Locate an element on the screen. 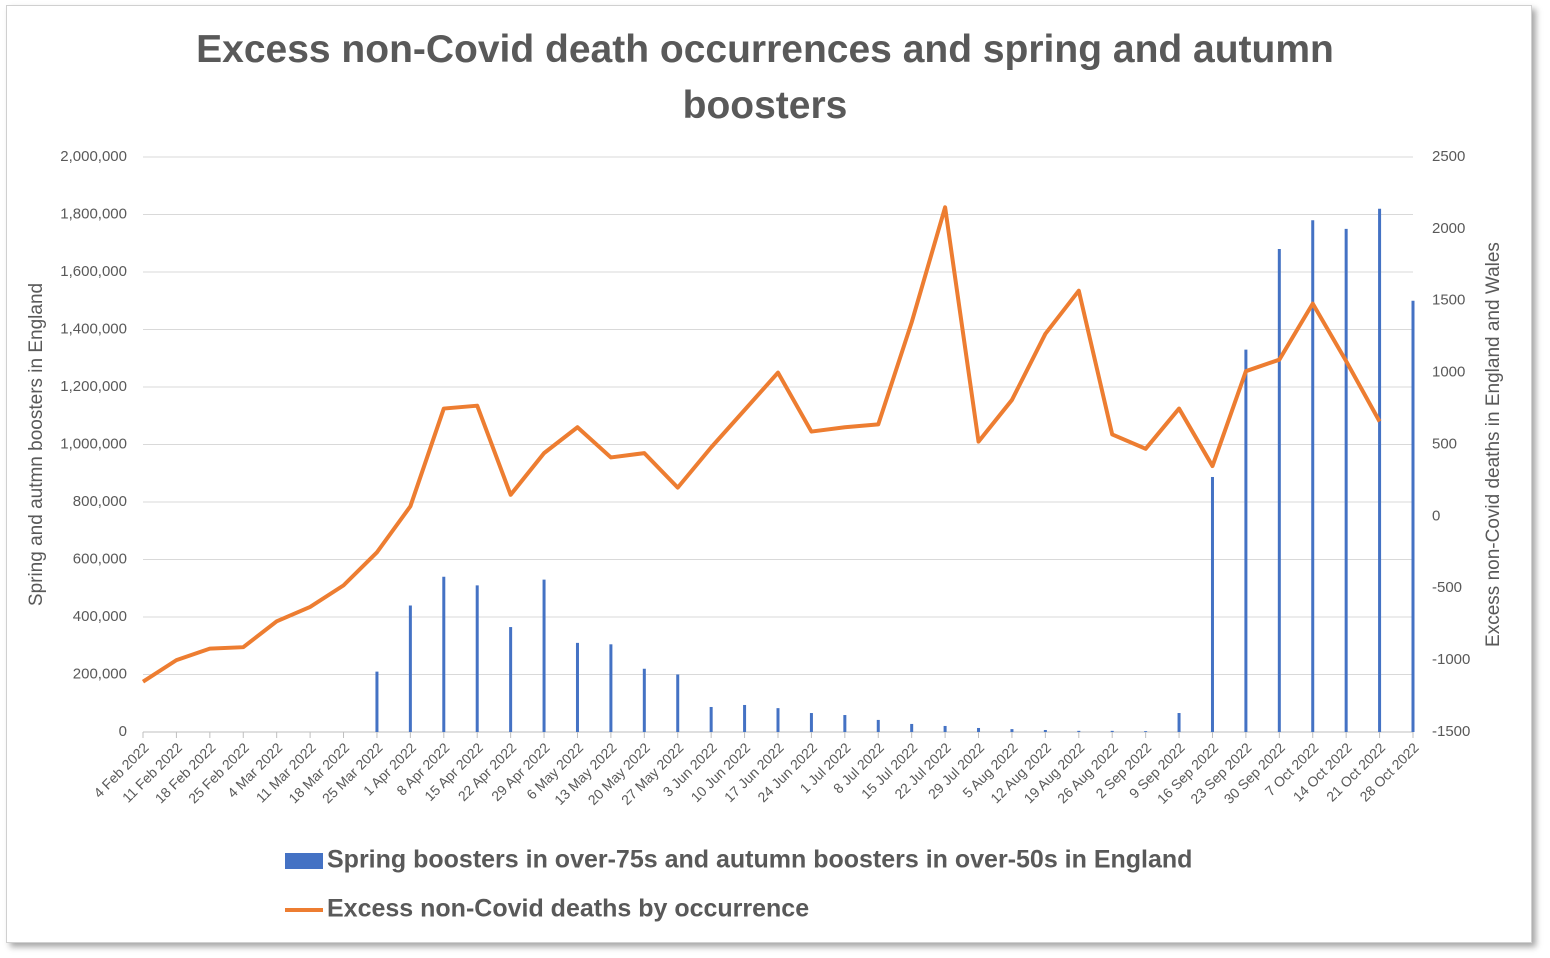 This screenshot has height=958, width=1550. y2-tick-label: 1500 is located at coordinates (1448, 300).